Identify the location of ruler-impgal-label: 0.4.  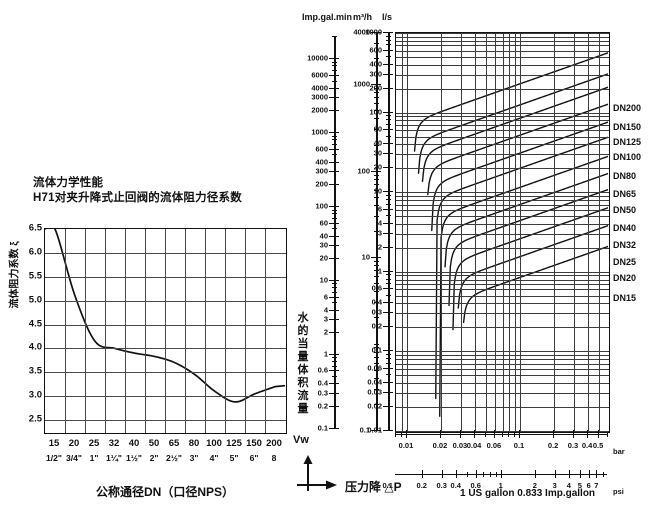
(322, 383).